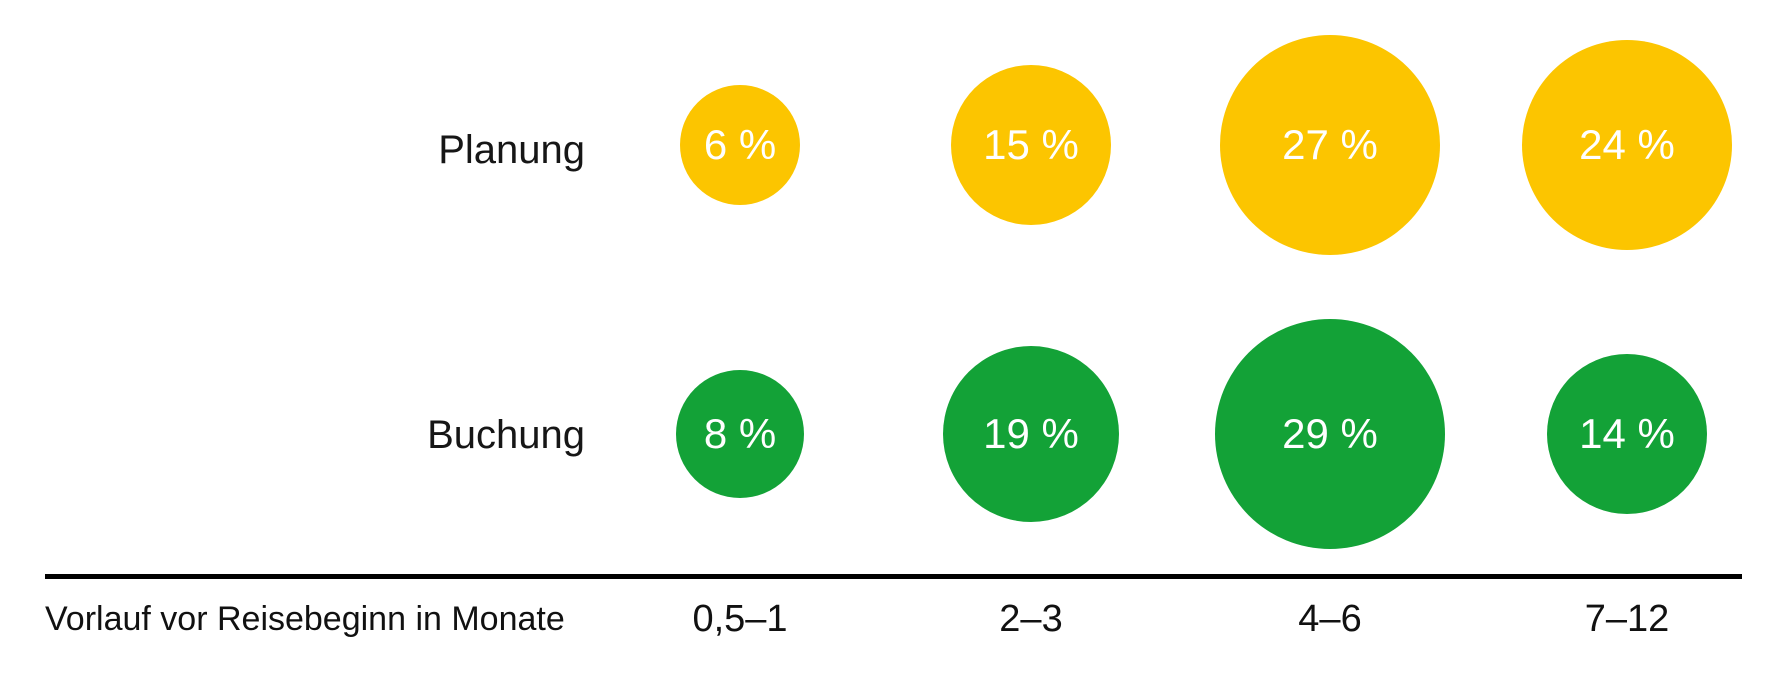 The width and height of the screenshot is (1781, 678). What do you see at coordinates (1627, 619) in the screenshot?
I see `x-tick-4: 7–12` at bounding box center [1627, 619].